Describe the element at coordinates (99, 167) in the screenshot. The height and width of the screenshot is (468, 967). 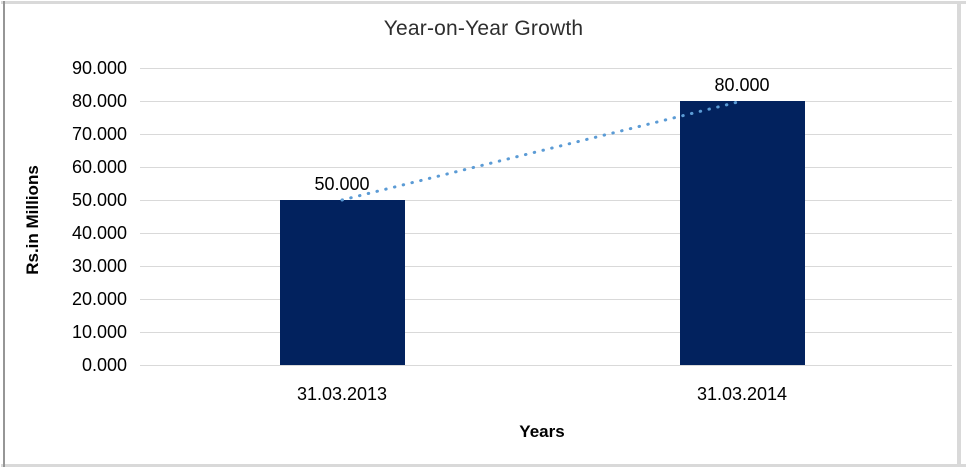
I see `y-tick-label: 60.000` at that location.